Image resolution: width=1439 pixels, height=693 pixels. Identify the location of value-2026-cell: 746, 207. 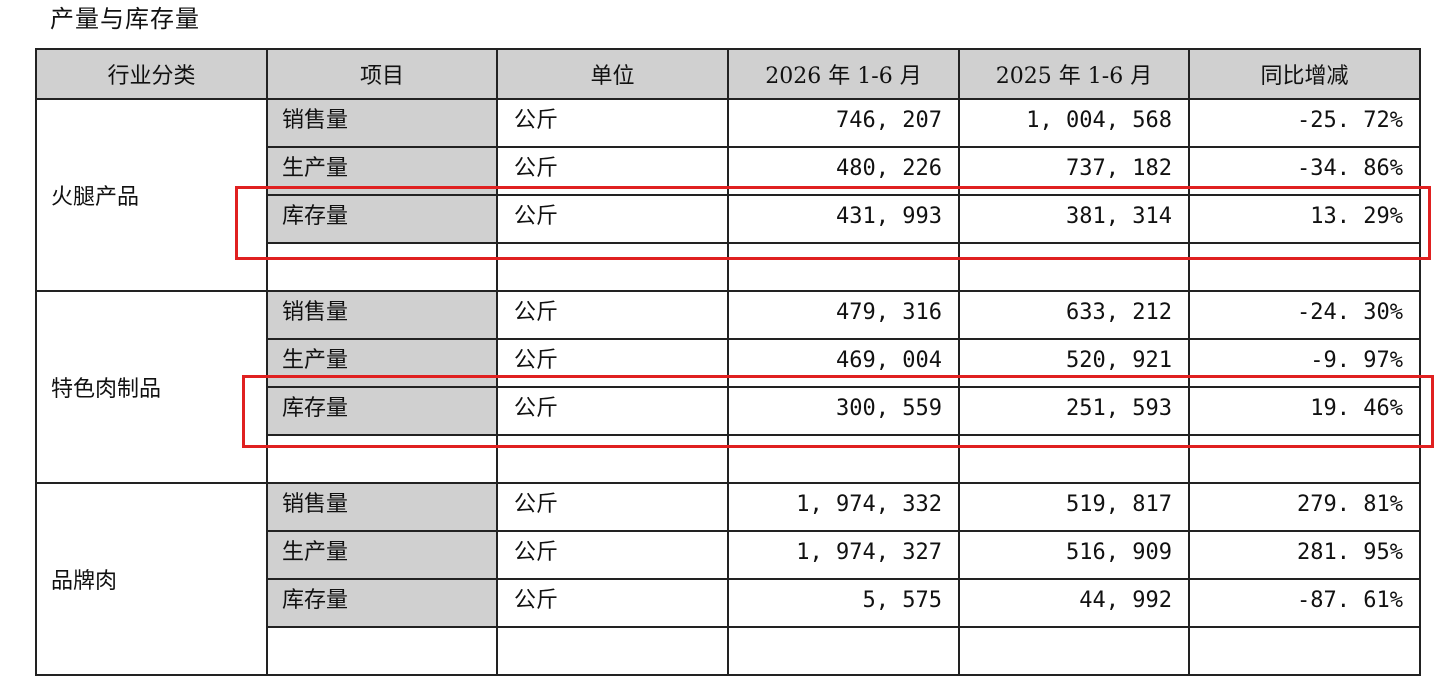
(843, 123).